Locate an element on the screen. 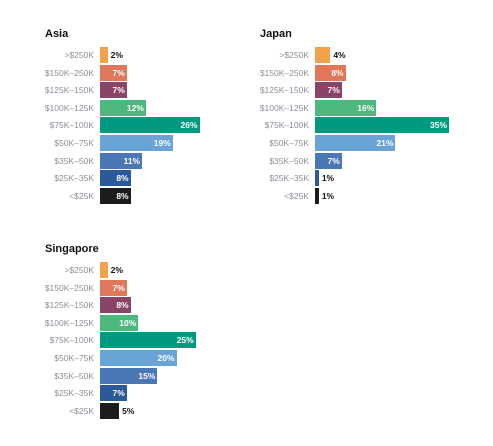 Image resolution: width=493 pixels, height=446 pixels. bar-row: $35K–50K 15% is located at coordinates (120, 375).